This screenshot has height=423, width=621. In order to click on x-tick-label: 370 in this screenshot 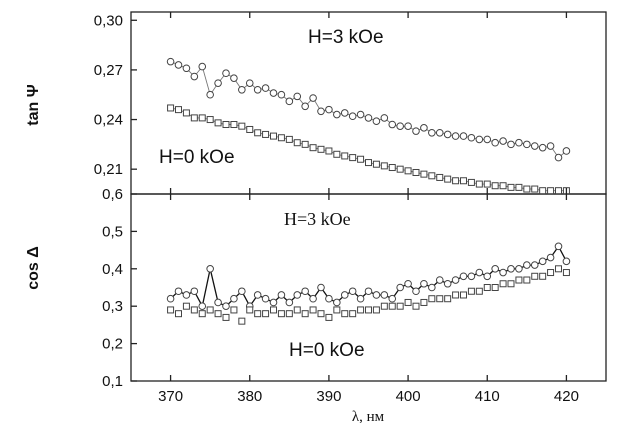, I will do `click(170, 396)`.